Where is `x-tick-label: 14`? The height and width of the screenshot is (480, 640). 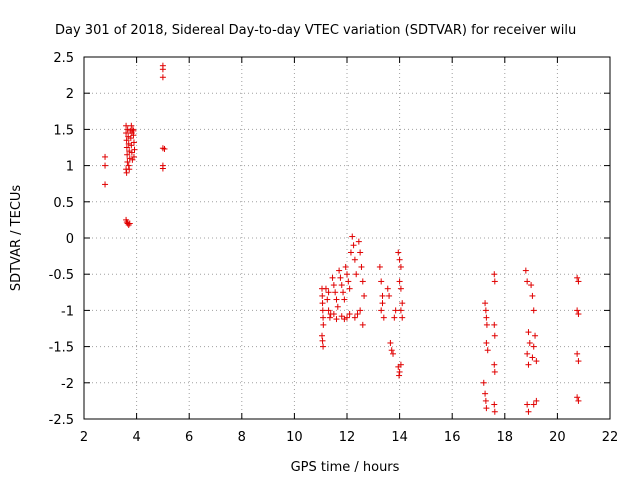
x-tick-label: 14 is located at coordinates (399, 437).